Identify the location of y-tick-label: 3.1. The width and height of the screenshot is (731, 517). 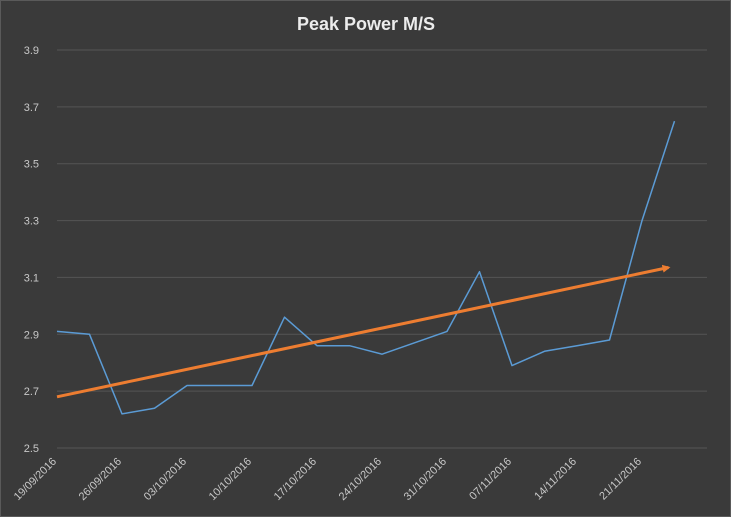
(31, 278).